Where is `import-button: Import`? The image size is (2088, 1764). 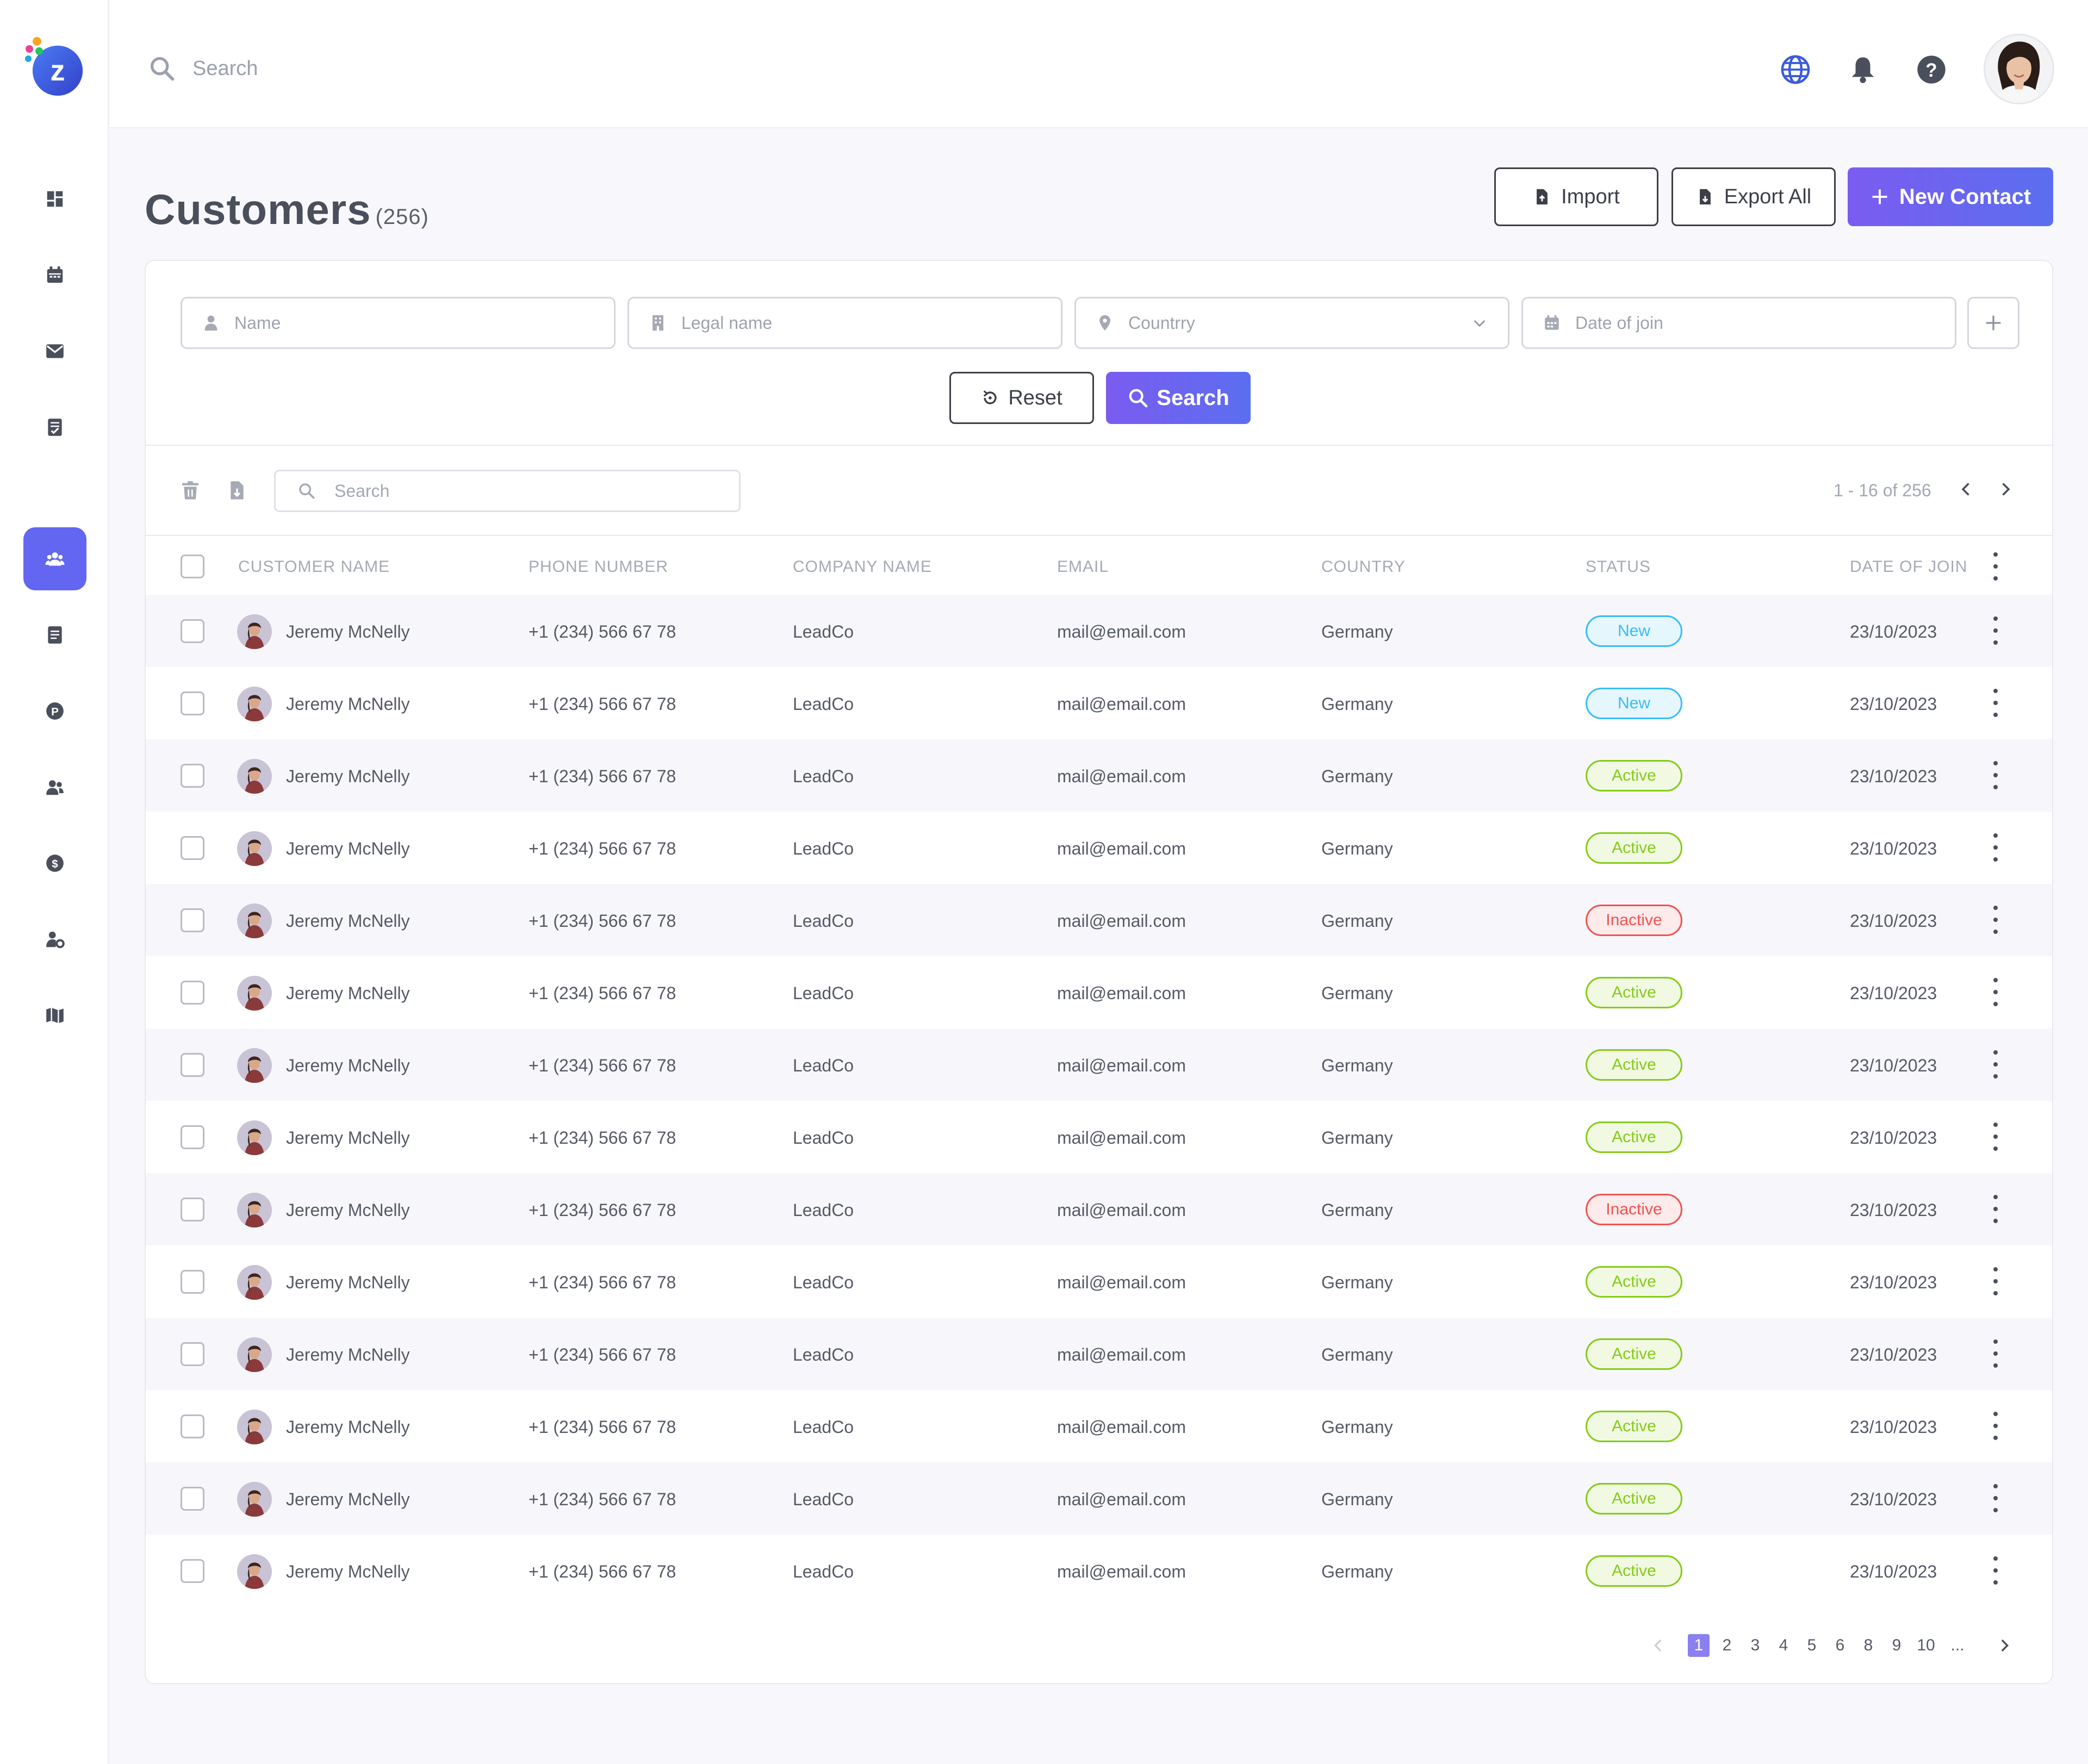 import-button: Import is located at coordinates (1576, 197).